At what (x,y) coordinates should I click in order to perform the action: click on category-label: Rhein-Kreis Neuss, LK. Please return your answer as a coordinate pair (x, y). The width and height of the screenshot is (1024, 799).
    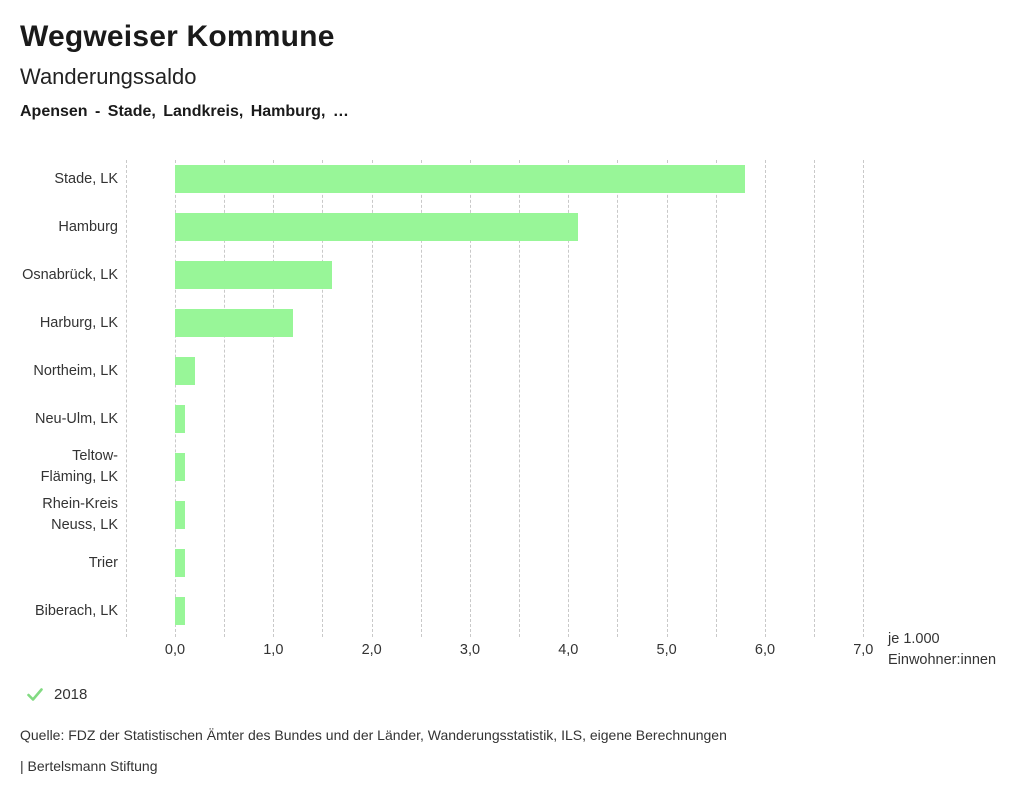
    Looking at the image, I should click on (80, 514).